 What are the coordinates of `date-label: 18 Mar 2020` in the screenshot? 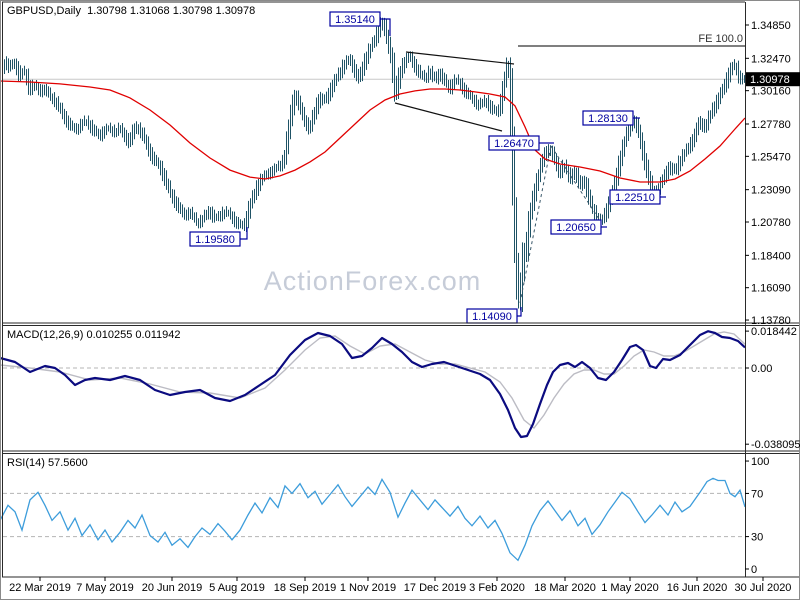 It's located at (565, 588).